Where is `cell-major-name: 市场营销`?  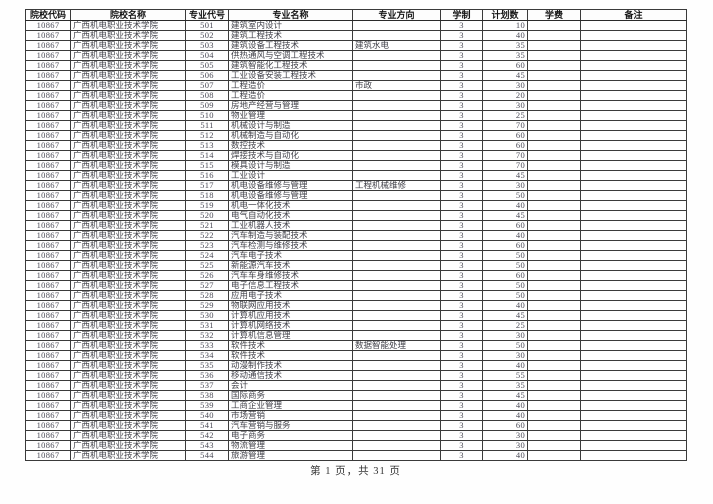 cell-major-name: 市场营销 is located at coordinates (290, 415).